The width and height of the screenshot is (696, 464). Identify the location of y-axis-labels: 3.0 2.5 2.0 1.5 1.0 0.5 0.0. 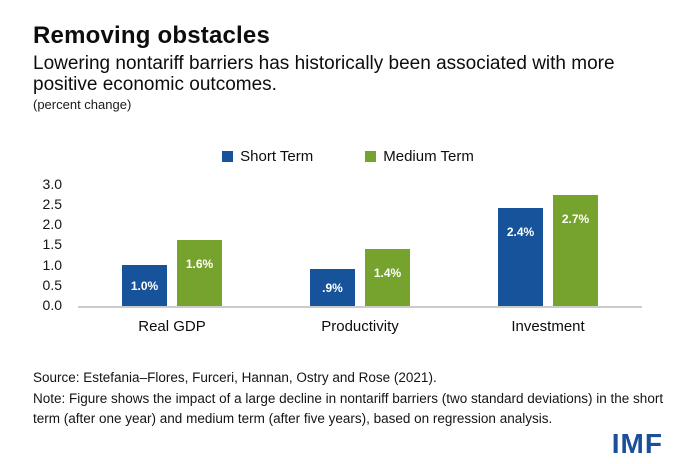
(46, 244).